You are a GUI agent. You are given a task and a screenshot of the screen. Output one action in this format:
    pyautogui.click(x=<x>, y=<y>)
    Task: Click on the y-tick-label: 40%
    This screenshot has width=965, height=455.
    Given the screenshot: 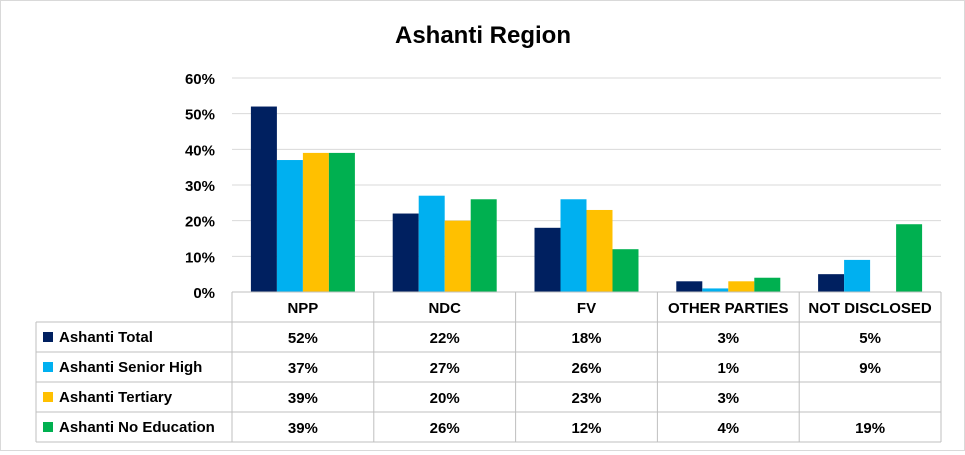 What is the action you would take?
    pyautogui.click(x=200, y=150)
    